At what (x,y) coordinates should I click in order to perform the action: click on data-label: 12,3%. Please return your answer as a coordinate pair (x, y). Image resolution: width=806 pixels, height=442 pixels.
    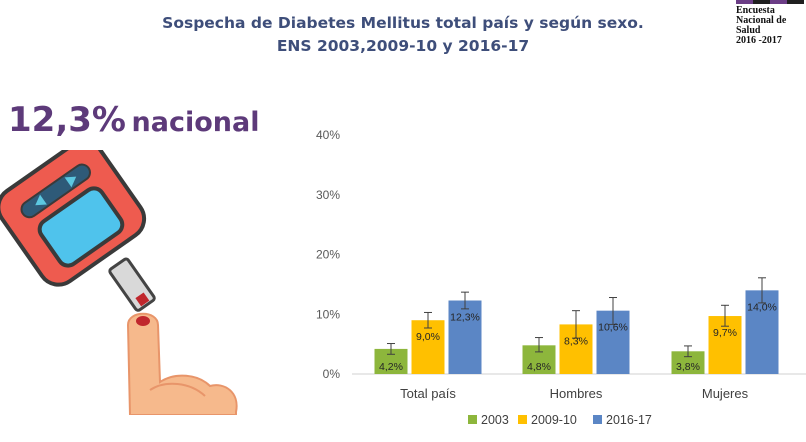
    Looking at the image, I should click on (465, 318).